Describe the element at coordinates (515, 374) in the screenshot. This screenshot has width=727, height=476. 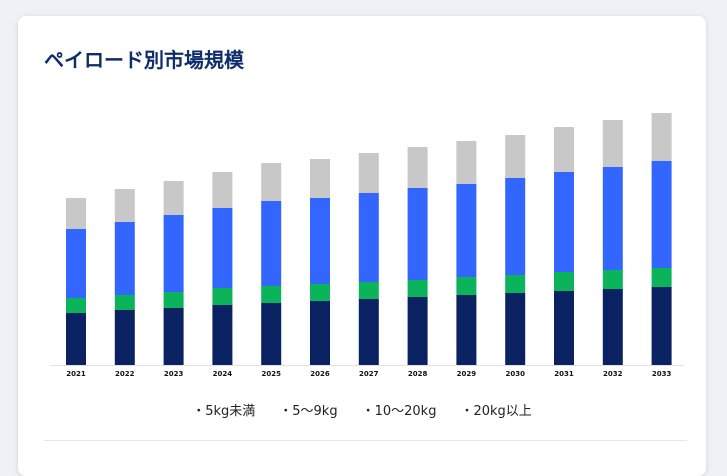
I see `x-tick-label-2030: 2030` at that location.